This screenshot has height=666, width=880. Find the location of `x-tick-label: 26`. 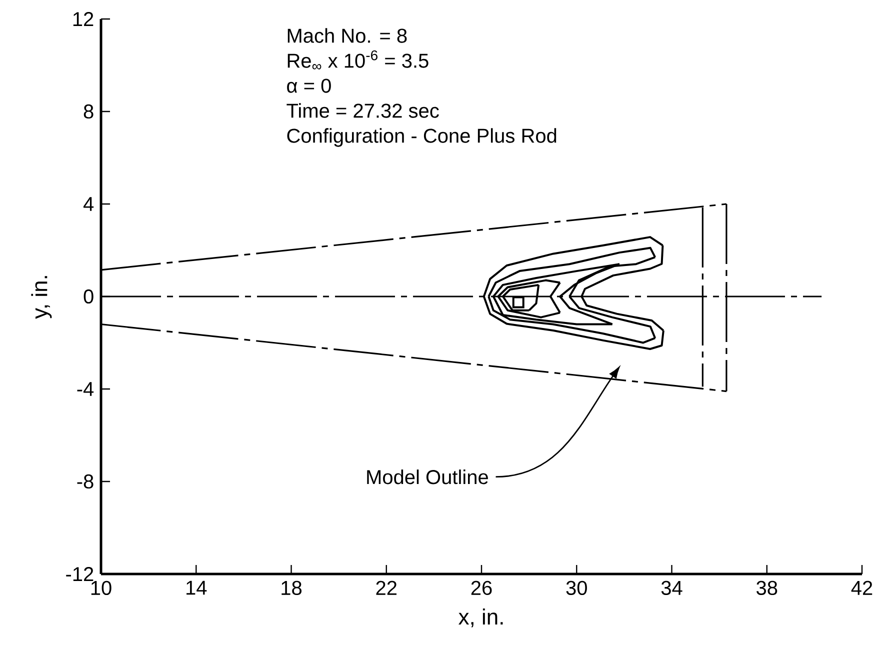

x-tick-label: 26 is located at coordinates (481, 588).